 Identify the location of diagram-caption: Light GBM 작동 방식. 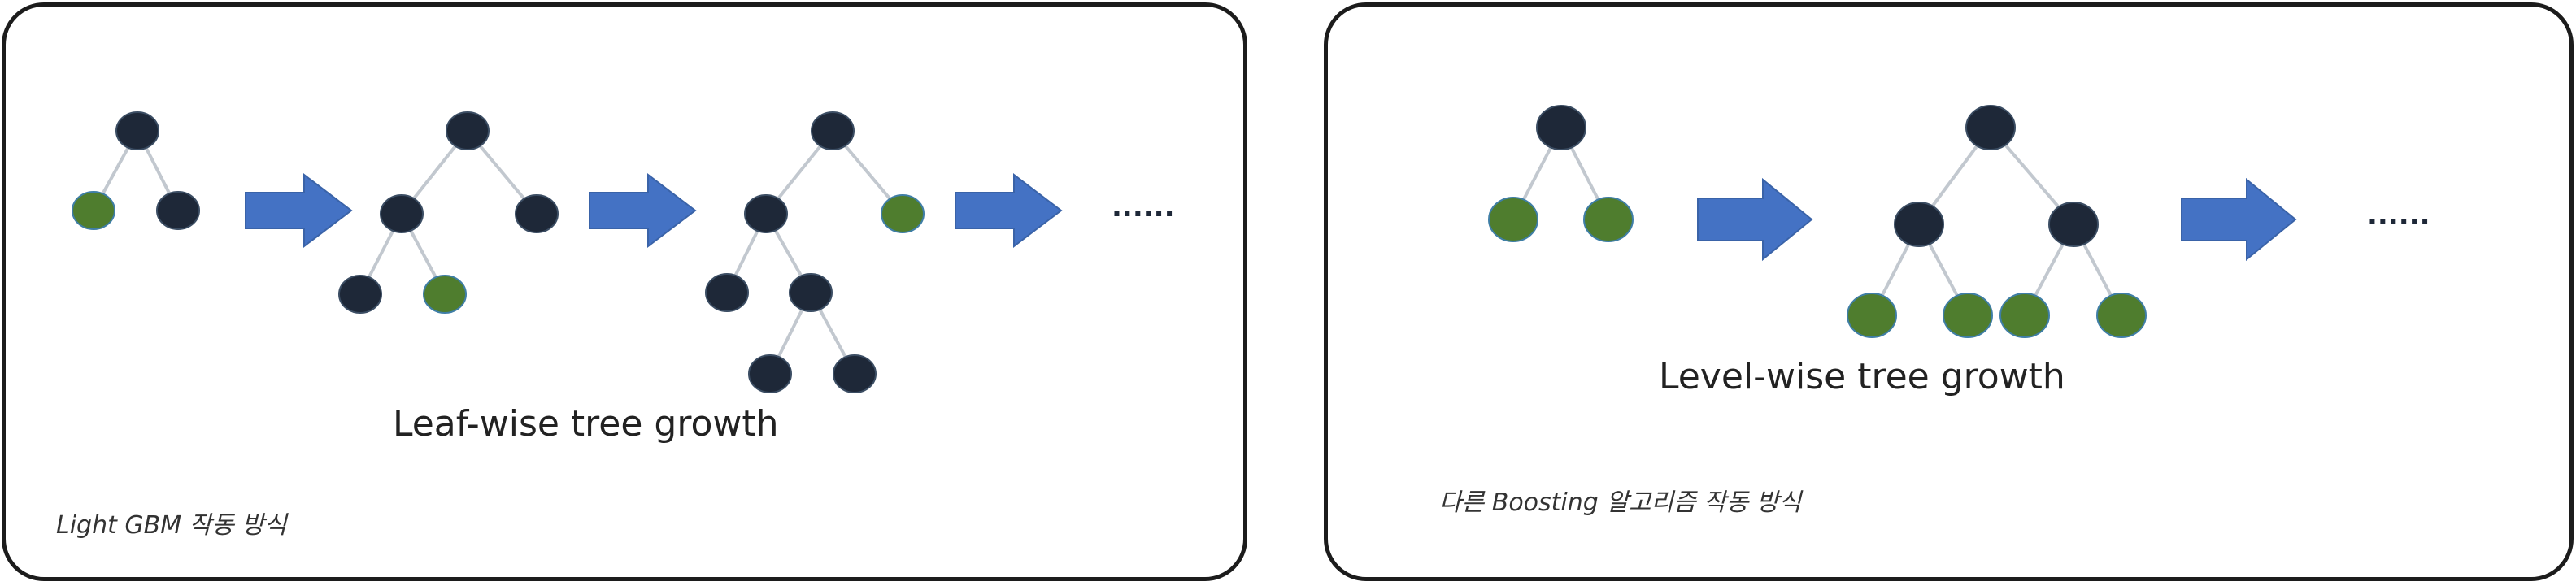
(173, 525).